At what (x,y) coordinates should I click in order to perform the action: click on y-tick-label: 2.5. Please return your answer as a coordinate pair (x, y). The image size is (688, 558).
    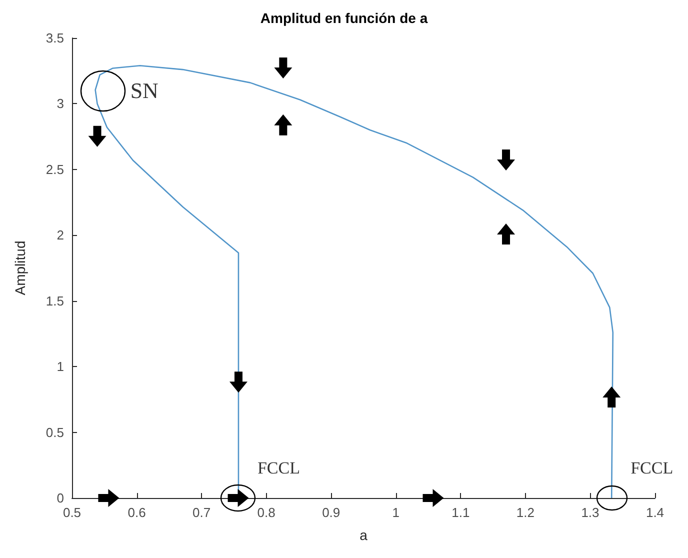
    Looking at the image, I should click on (55, 169).